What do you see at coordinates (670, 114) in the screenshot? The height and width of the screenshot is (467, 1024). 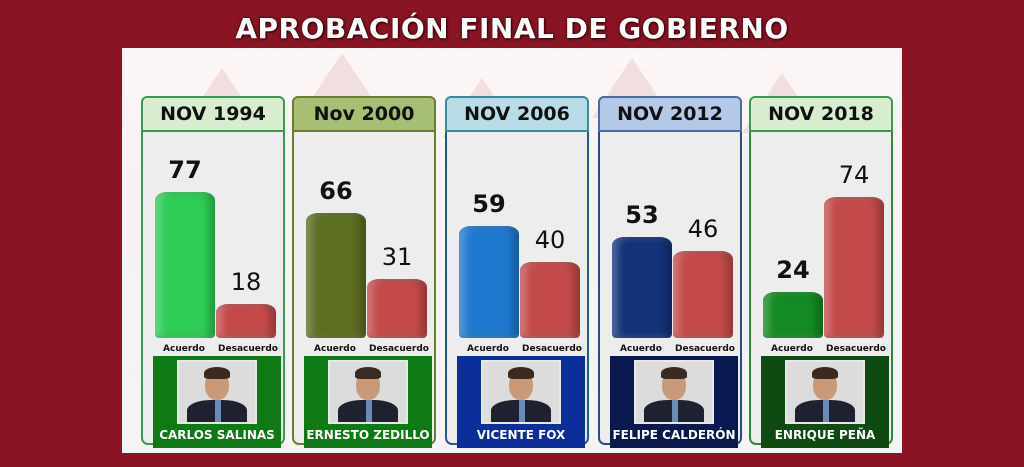 I see `category-header: NOV 2012` at bounding box center [670, 114].